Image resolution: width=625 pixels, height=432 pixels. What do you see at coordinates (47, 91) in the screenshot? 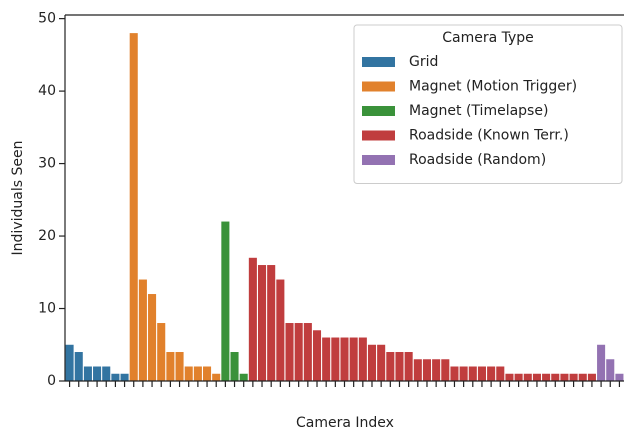
I see `y-tick-label: 40` at bounding box center [47, 91].